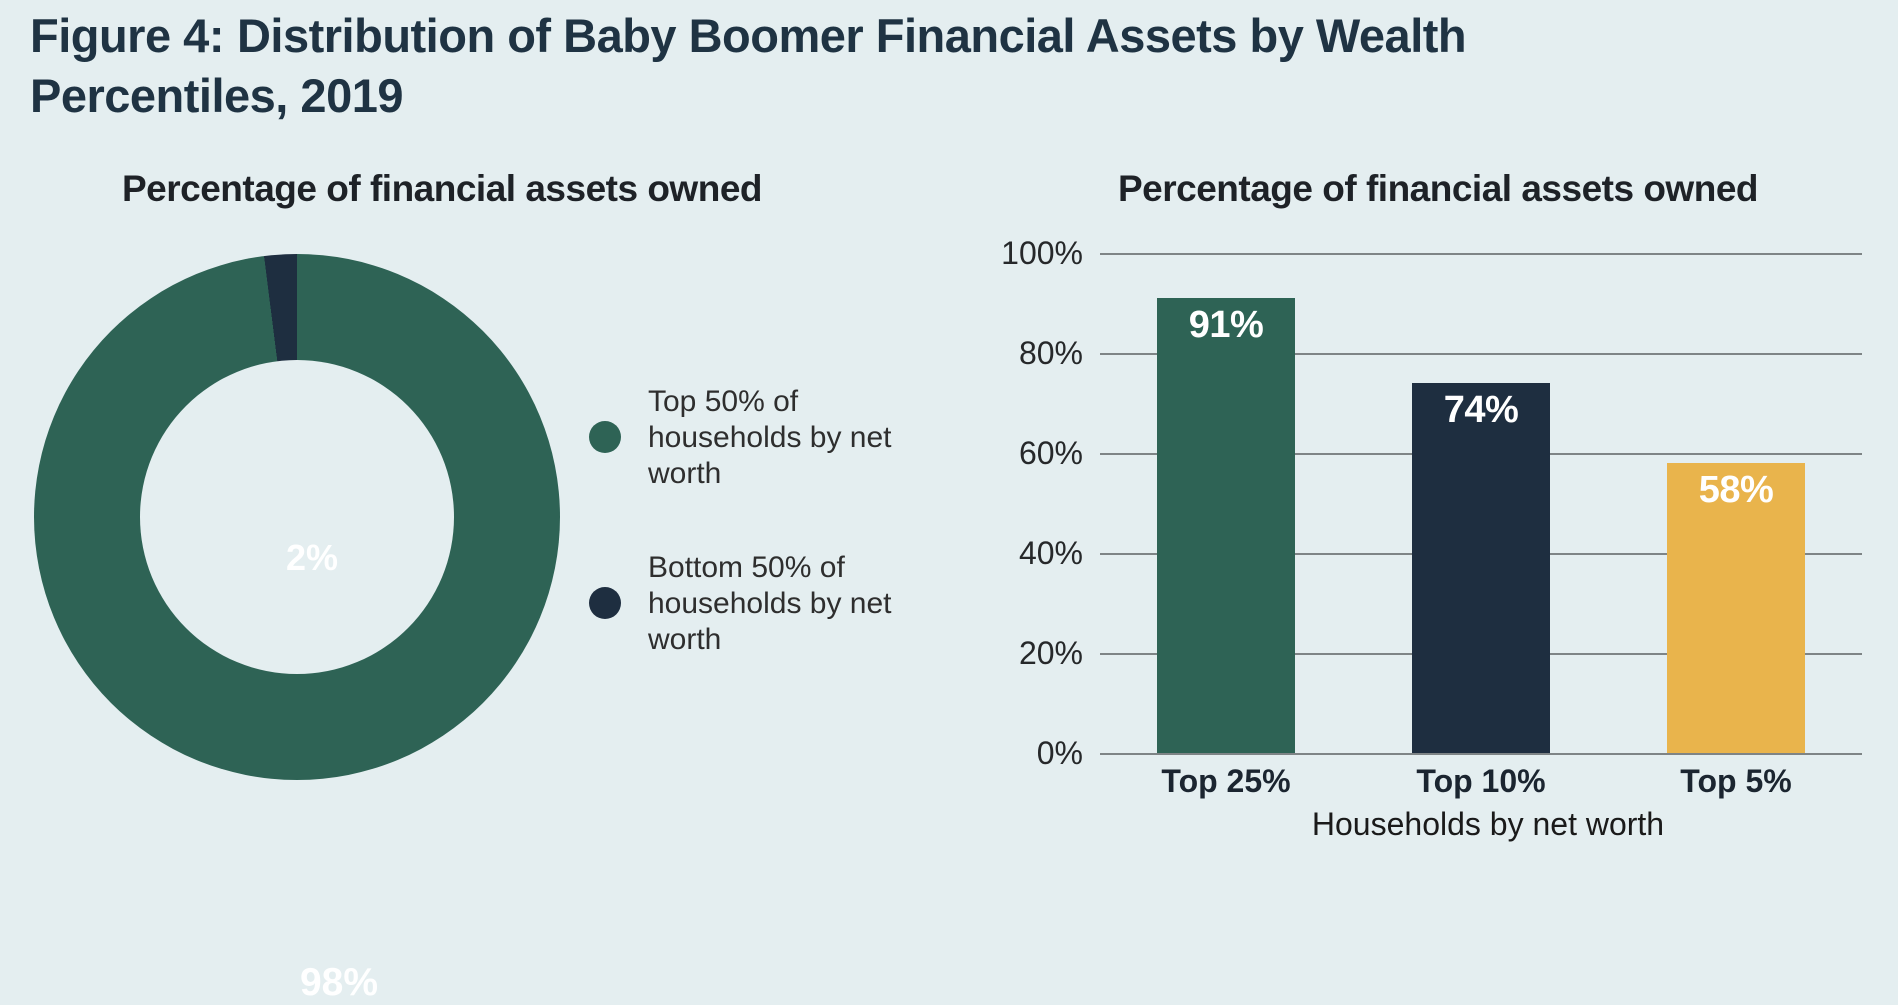  Describe the element at coordinates (770, 437) in the screenshot. I see `legend-label-top50: Top 50% of households by net worth` at that location.